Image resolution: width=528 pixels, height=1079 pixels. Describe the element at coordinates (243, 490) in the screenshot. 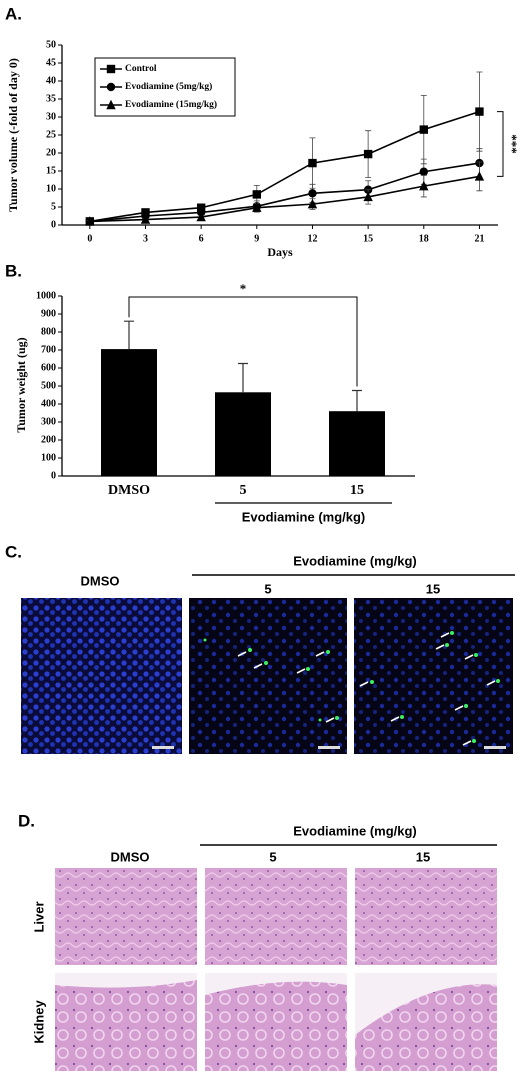

I see `x-tick-label: 5` at that location.